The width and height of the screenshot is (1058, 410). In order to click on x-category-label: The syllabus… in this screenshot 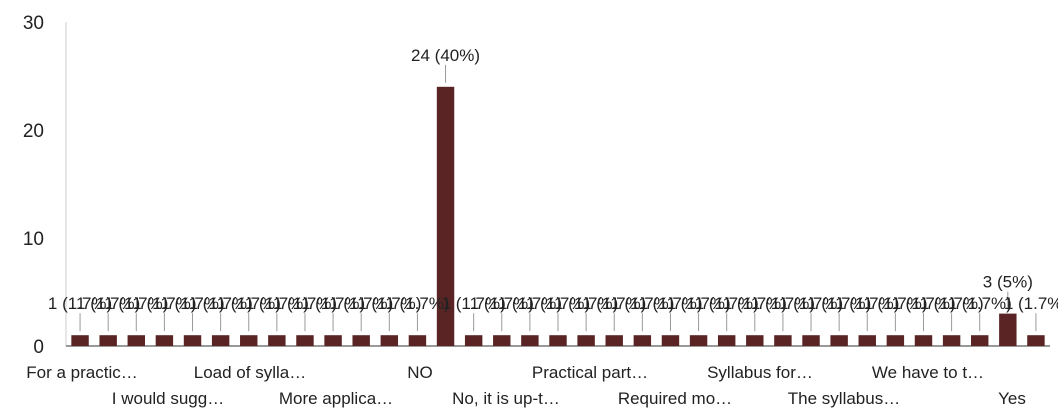, I will do `click(844, 398)`.